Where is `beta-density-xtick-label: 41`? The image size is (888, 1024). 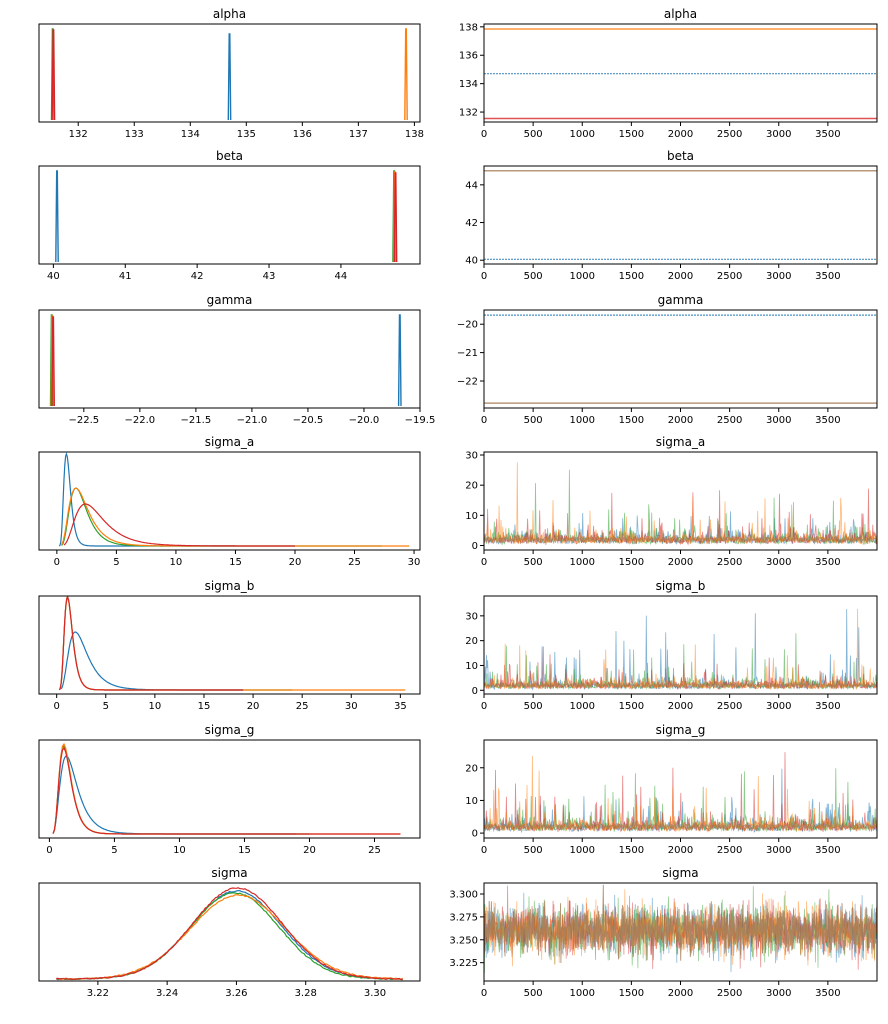 beta-density-xtick-label: 41 is located at coordinates (125, 276).